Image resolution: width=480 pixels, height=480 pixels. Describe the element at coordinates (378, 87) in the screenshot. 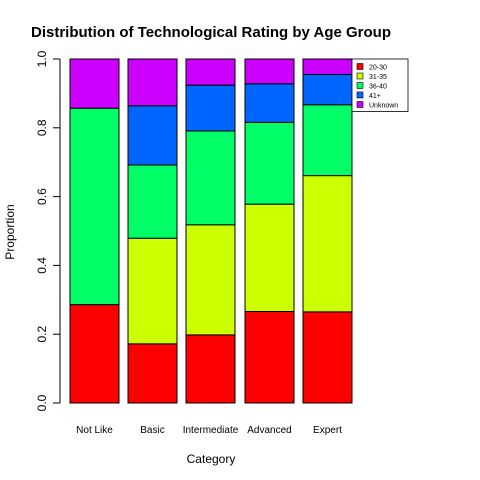

I see `legend-label: 36-40` at that location.